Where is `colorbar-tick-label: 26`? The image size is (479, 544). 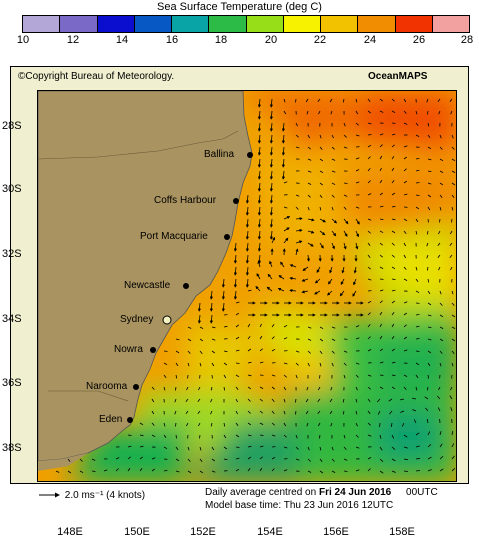
colorbar-tick-label: 26 is located at coordinates (419, 40).